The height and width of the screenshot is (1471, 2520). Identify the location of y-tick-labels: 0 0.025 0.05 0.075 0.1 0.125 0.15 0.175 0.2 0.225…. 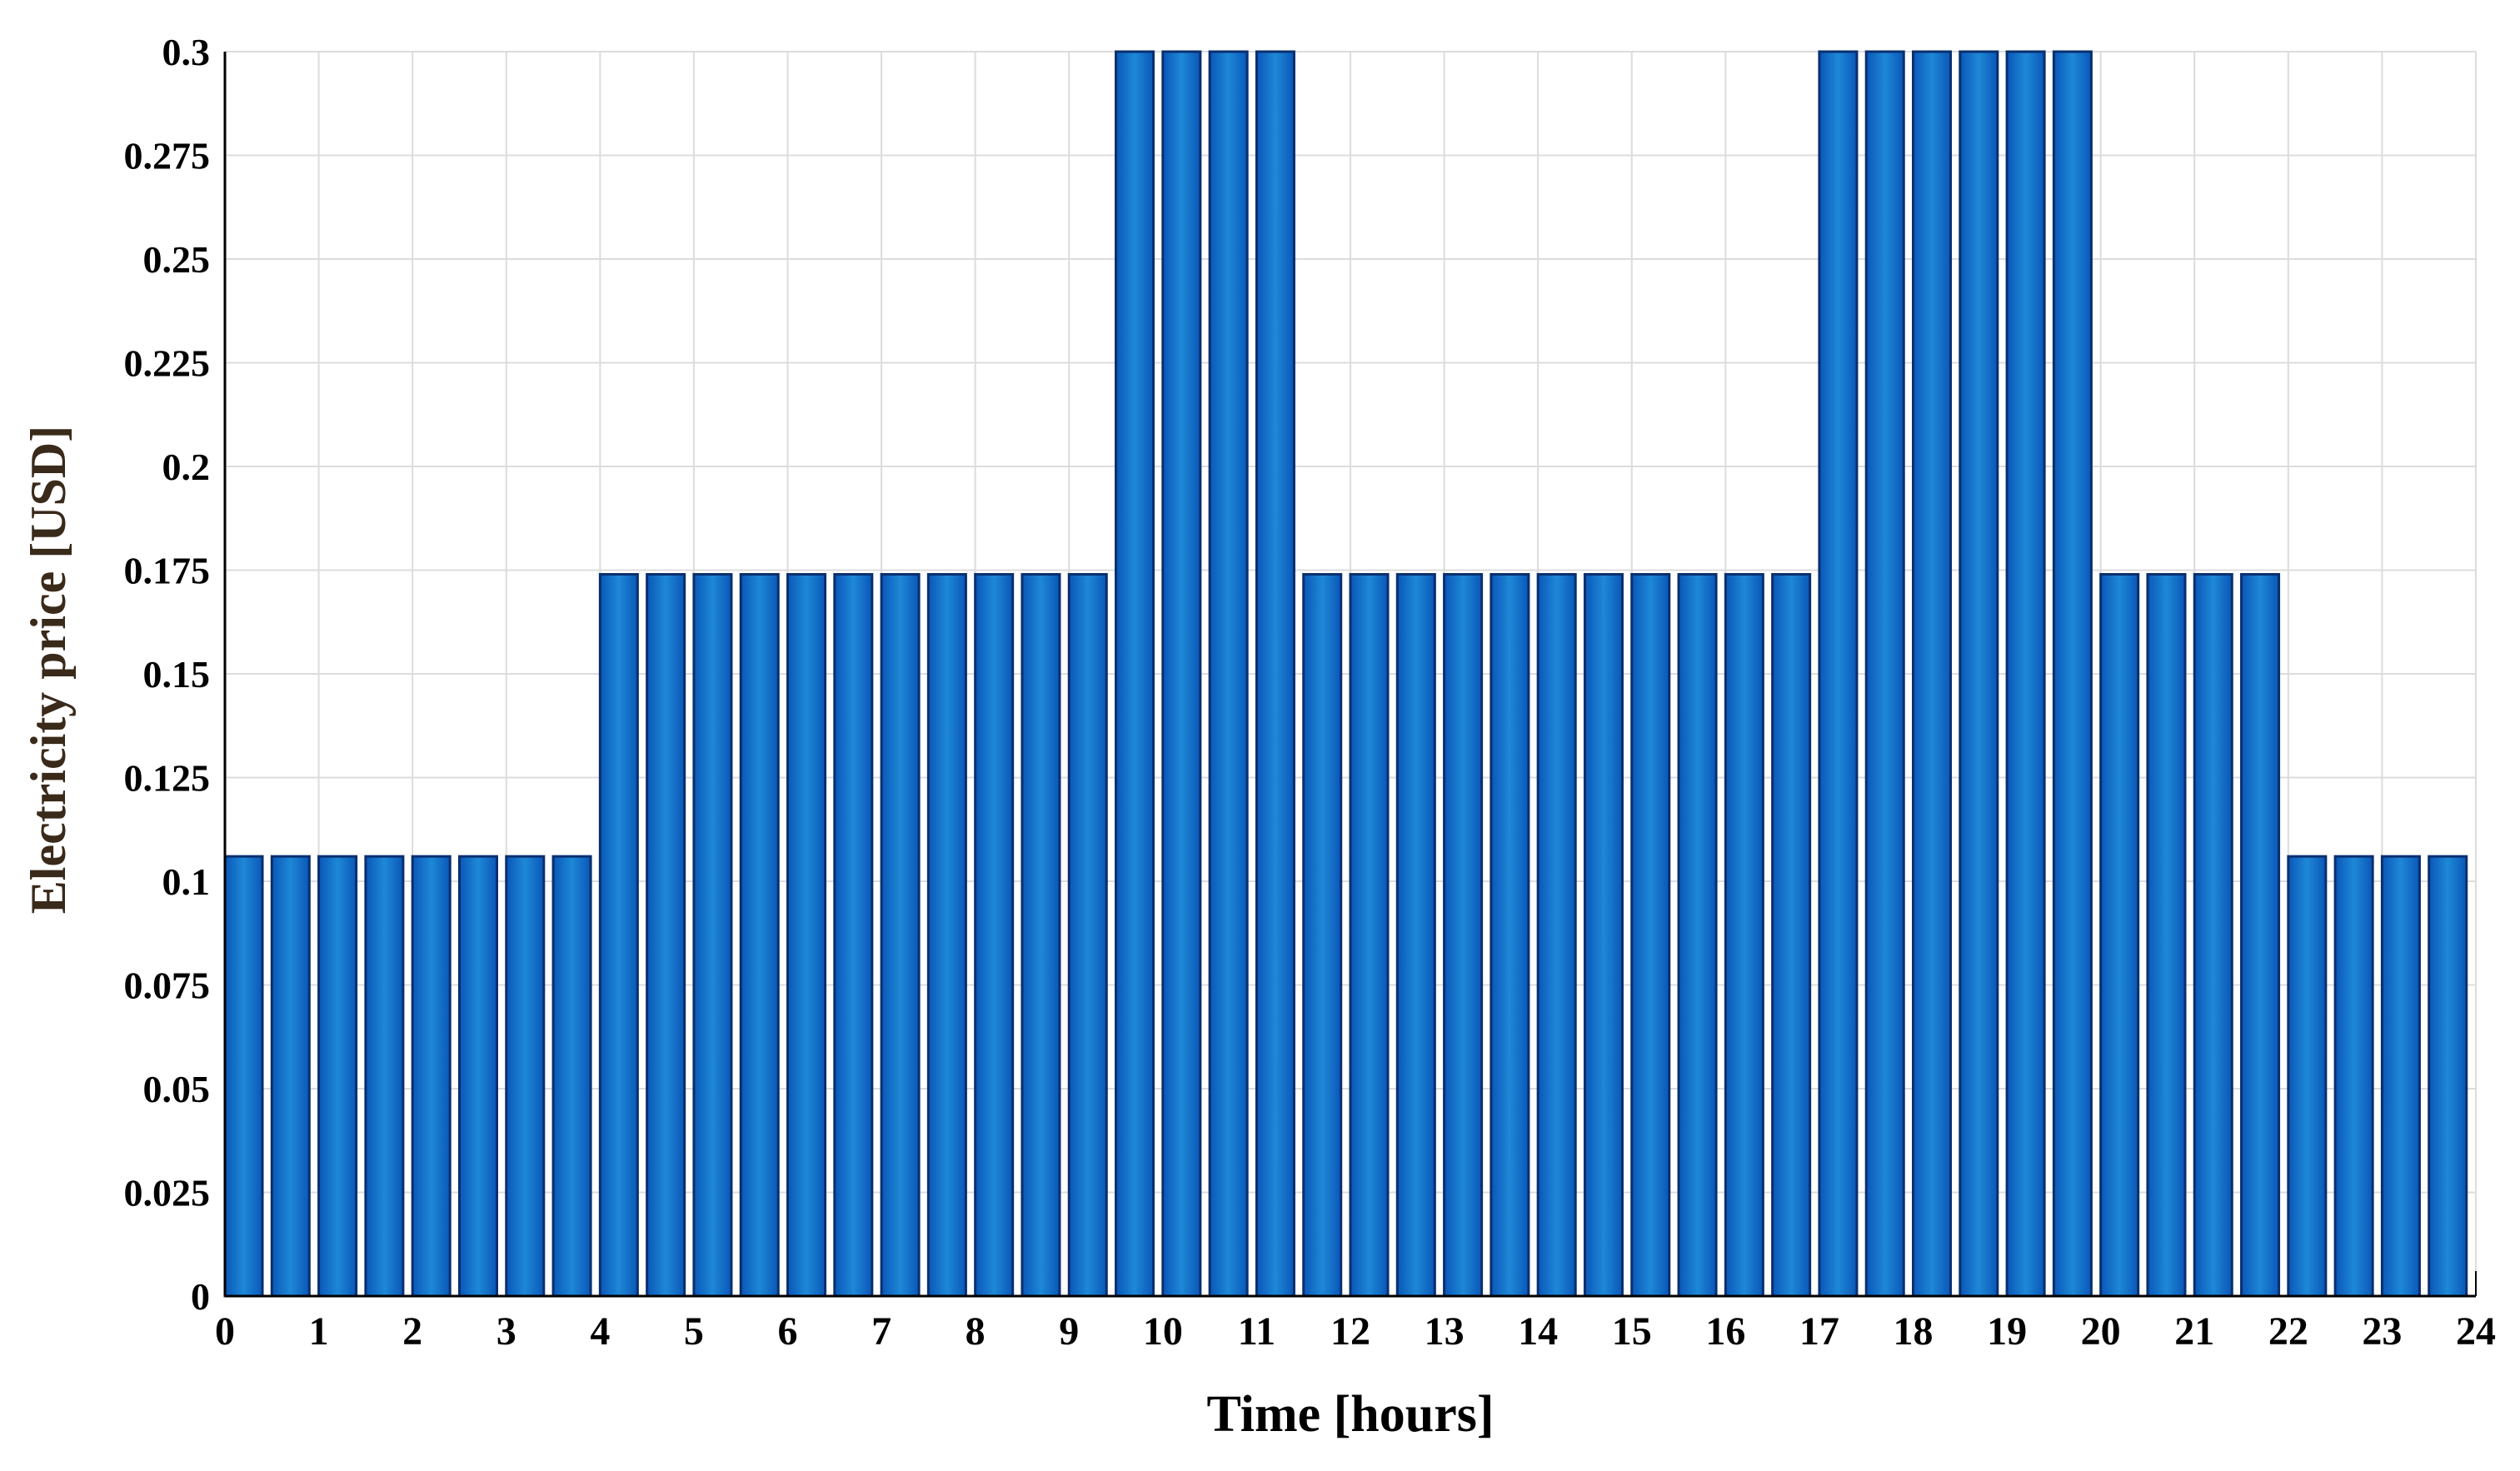
(167, 674).